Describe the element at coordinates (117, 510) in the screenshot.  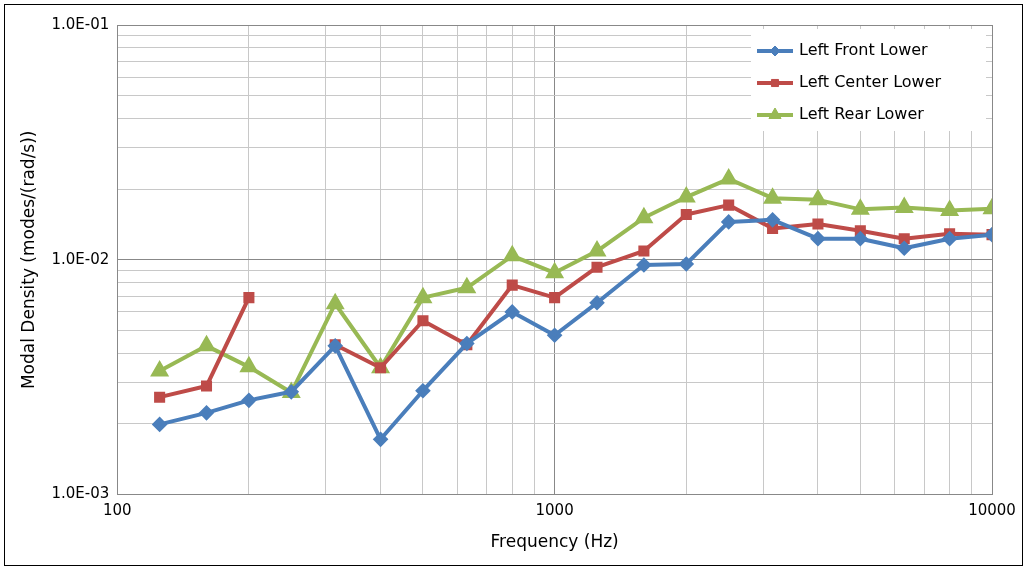
I see `x-tick-label: 100` at that location.